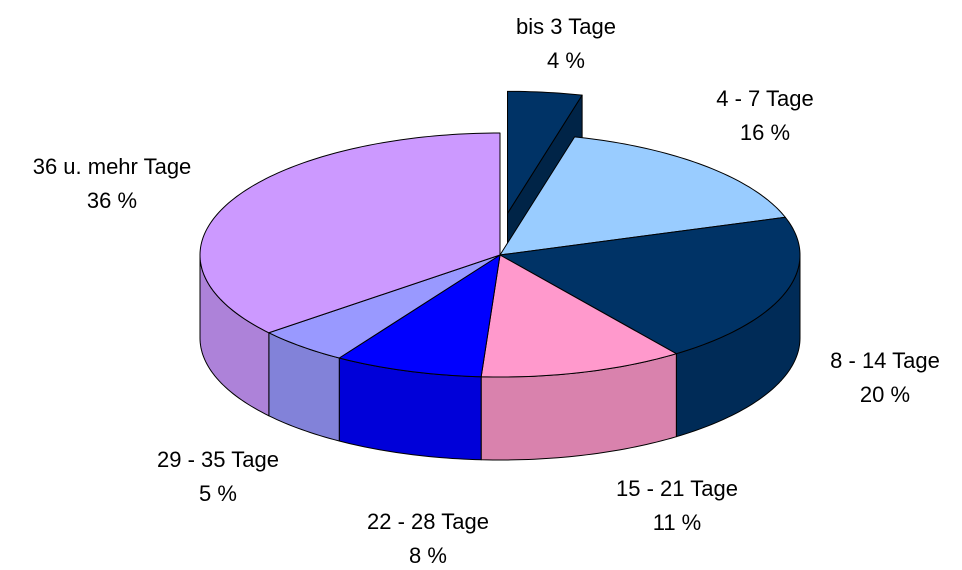 This screenshot has height=570, width=962. I want to click on slice-label: 36 u. mehr Tage, so click(112, 166).